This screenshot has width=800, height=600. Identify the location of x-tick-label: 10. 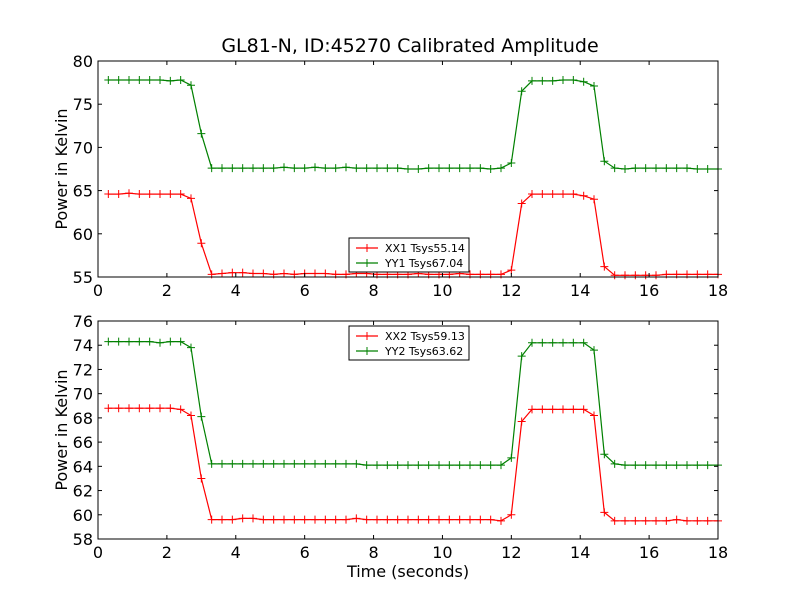
(442, 290).